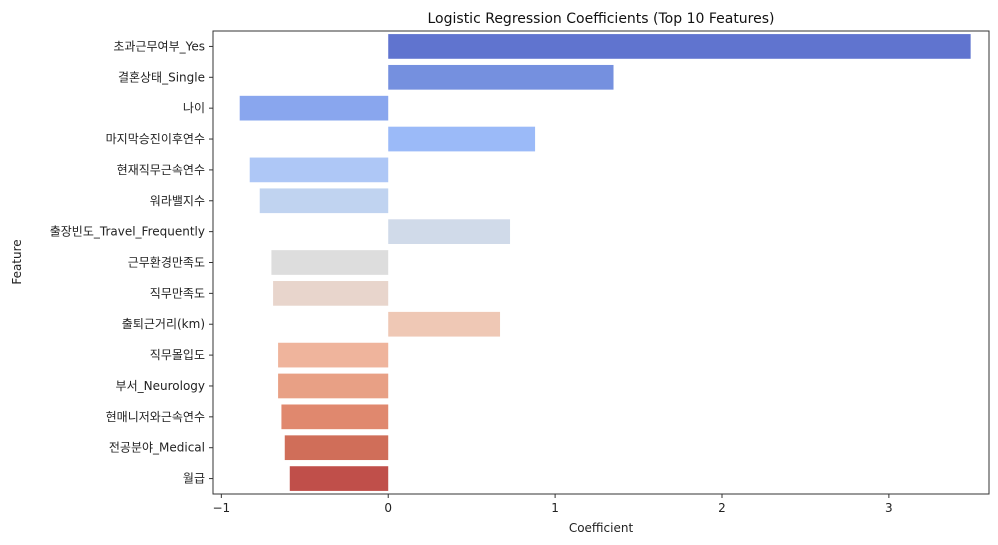 This screenshot has height=545, width=998. Describe the element at coordinates (722, 508) in the screenshot. I see `x-tick-label: 2` at that location.